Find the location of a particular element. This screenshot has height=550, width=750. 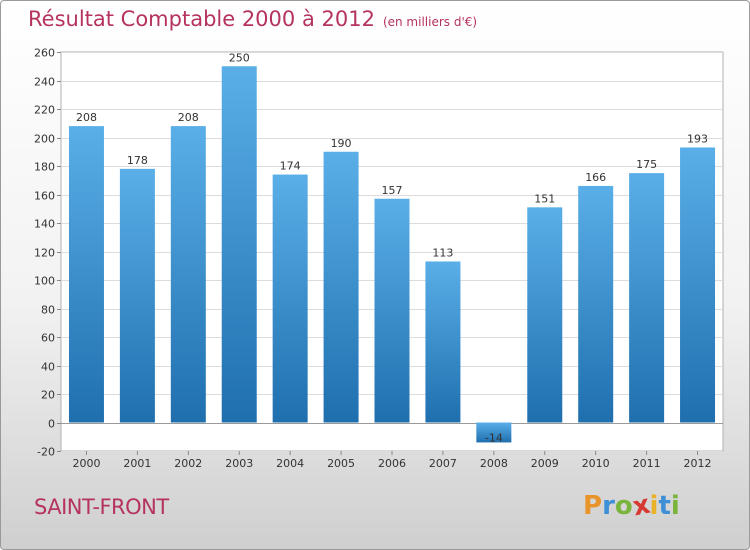

x-tick-label: 2006 is located at coordinates (392, 463).